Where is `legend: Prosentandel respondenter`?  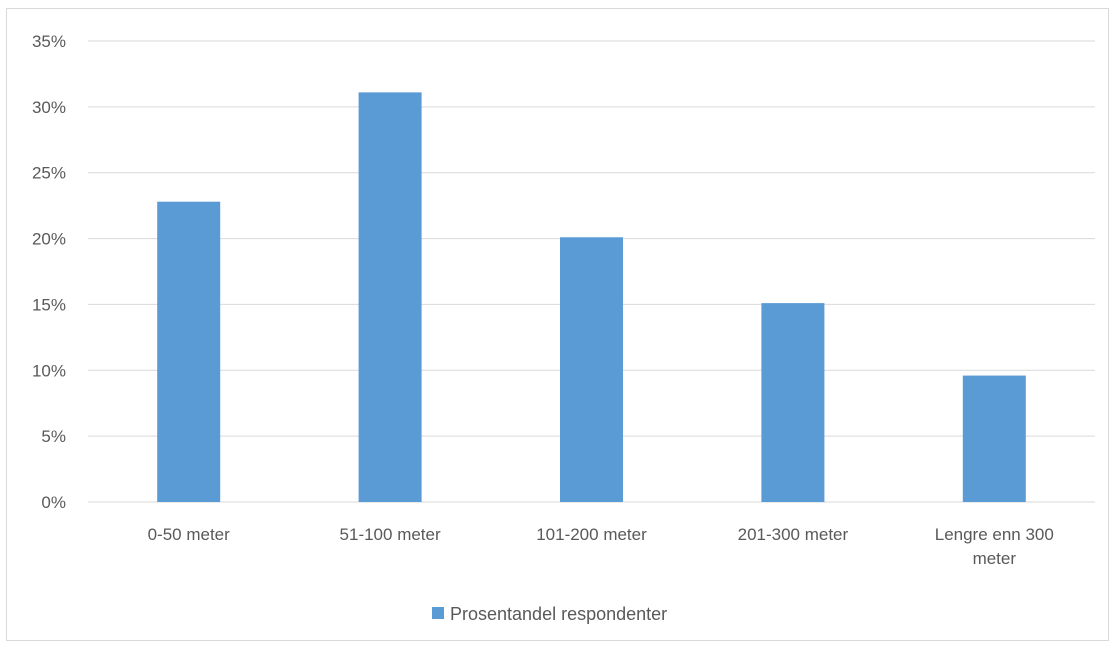
legend: Prosentandel respondenter is located at coordinates (549, 614).